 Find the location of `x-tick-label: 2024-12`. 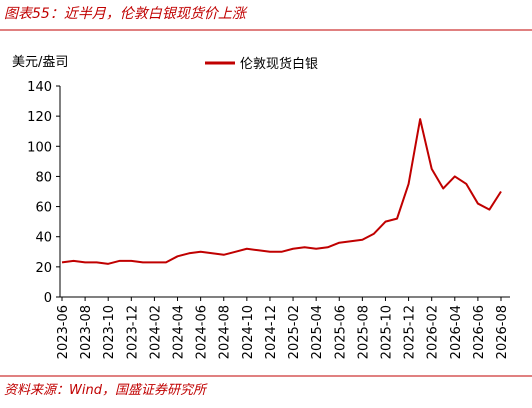

x-tick-label: 2024-12 is located at coordinates (271, 332).